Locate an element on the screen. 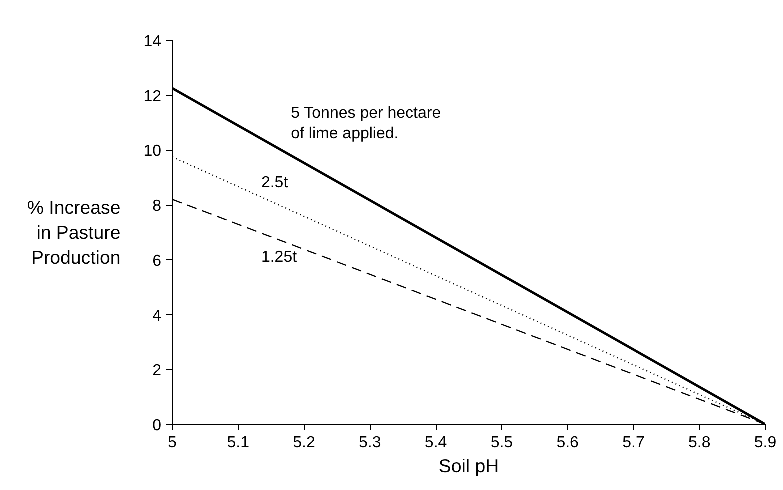 The height and width of the screenshot is (490, 783). x-tick-label: 5.5 is located at coordinates (502, 443).